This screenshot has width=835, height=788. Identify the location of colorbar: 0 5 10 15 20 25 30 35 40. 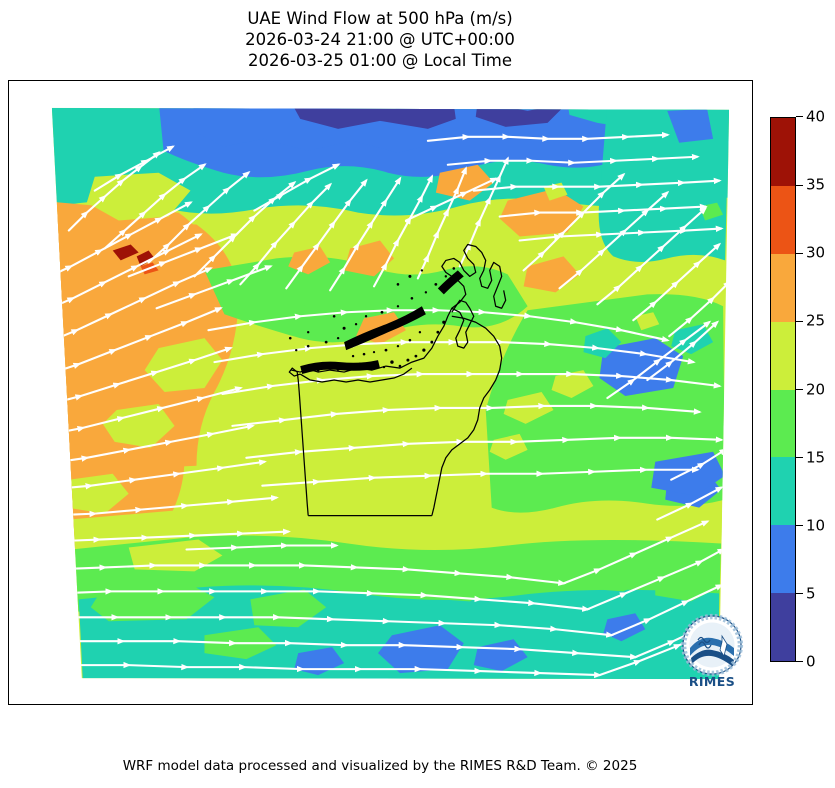
(797, 389).